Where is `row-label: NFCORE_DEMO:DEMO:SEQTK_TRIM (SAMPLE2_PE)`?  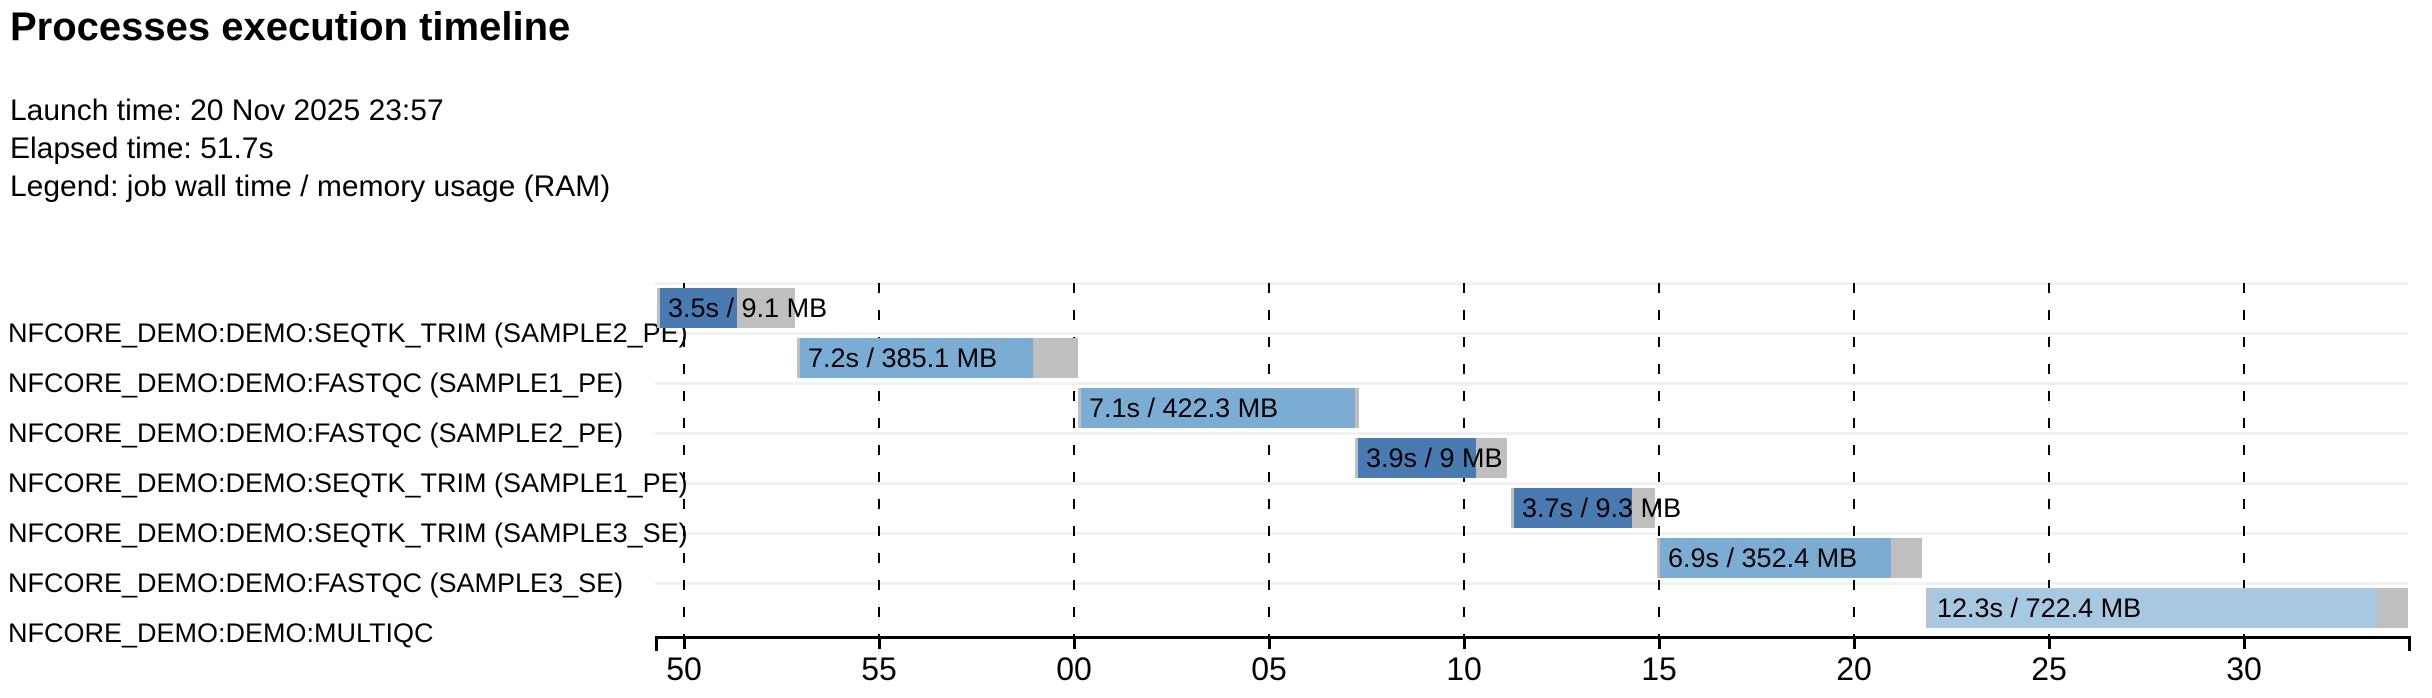
row-label: NFCORE_DEMO:DEMO:SEQTK_TRIM (SAMPLE2_PE) is located at coordinates (348, 333).